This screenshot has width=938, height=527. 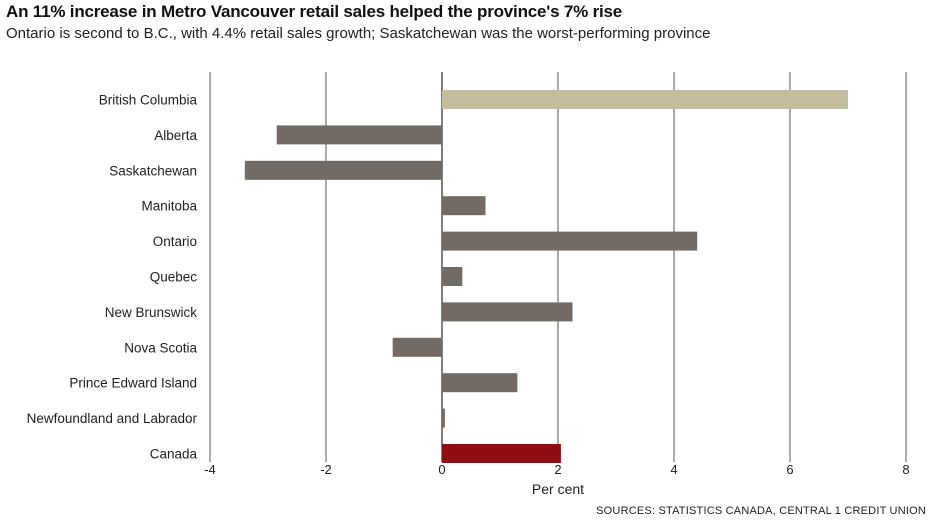 I want to click on category-label: Newfoundland and Labrador, so click(x=112, y=418).